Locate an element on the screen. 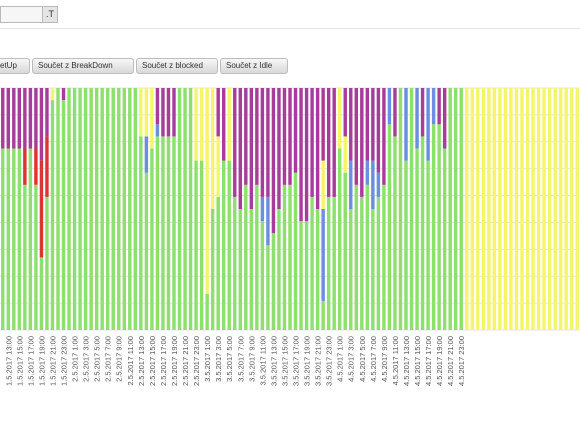 This screenshot has height=435, width=580. x-tick-label: 4.5.2017 5:00 is located at coordinates (362, 359).